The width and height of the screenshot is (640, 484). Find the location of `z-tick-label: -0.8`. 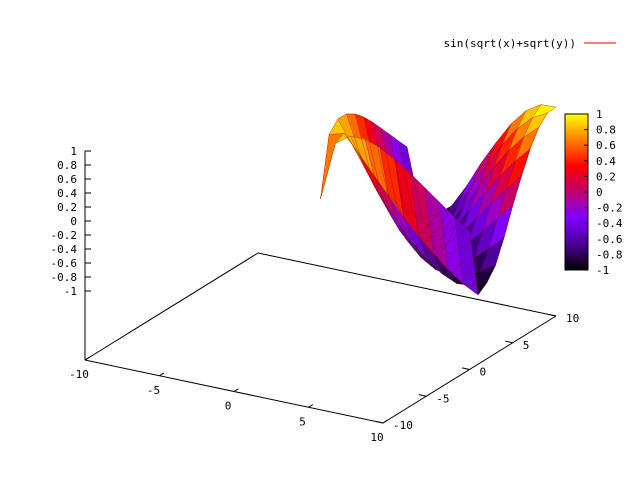

z-tick-label: -0.8 is located at coordinates (64, 277).